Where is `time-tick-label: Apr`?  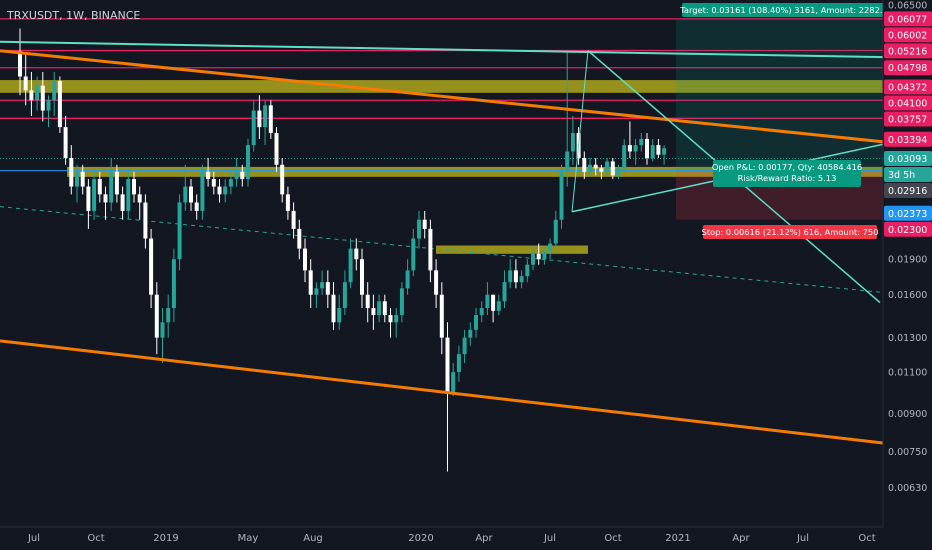
time-tick-label: Apr is located at coordinates (484, 538).